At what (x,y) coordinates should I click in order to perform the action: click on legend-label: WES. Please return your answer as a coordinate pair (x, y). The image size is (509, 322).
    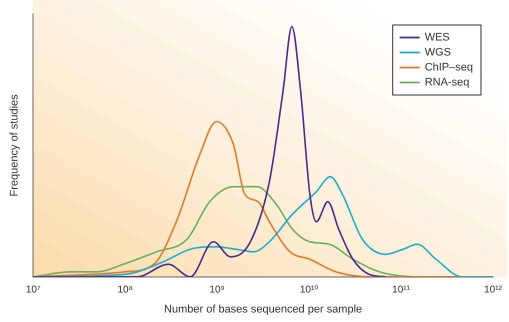
    Looking at the image, I should click on (437, 38).